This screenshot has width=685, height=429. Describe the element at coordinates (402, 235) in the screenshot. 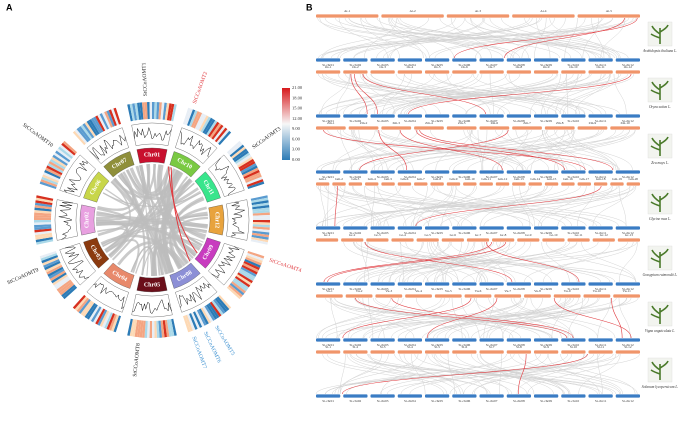

I see `chromosome-label: Gr-4` at that location.